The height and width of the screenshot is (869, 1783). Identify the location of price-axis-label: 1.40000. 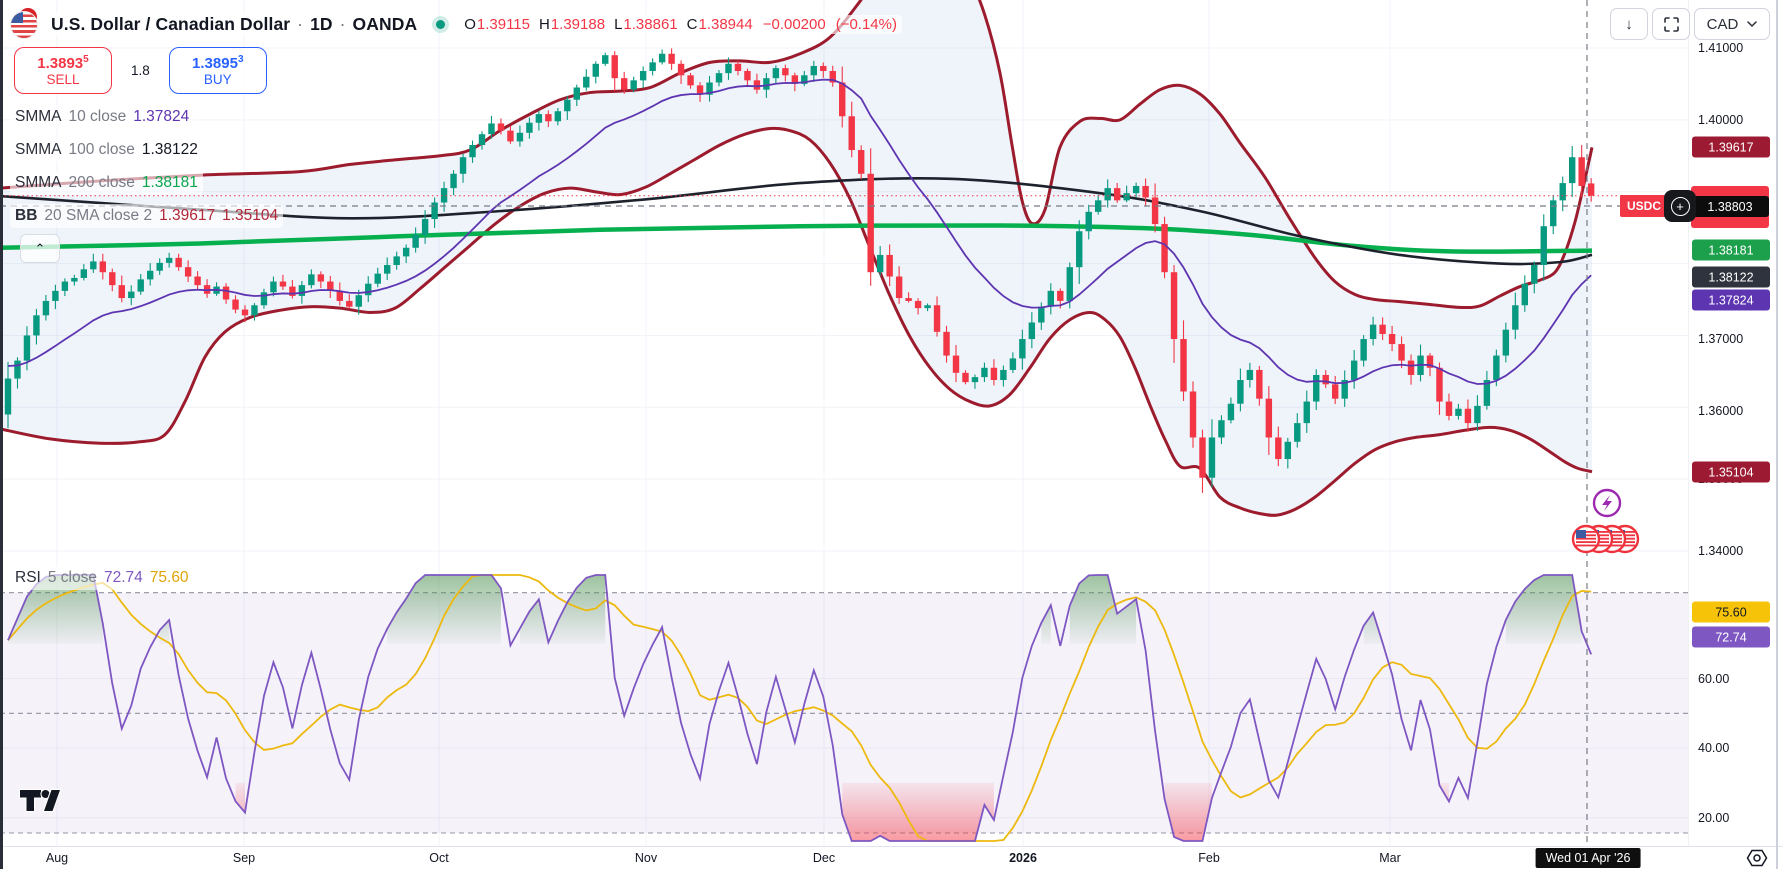
(1721, 120).